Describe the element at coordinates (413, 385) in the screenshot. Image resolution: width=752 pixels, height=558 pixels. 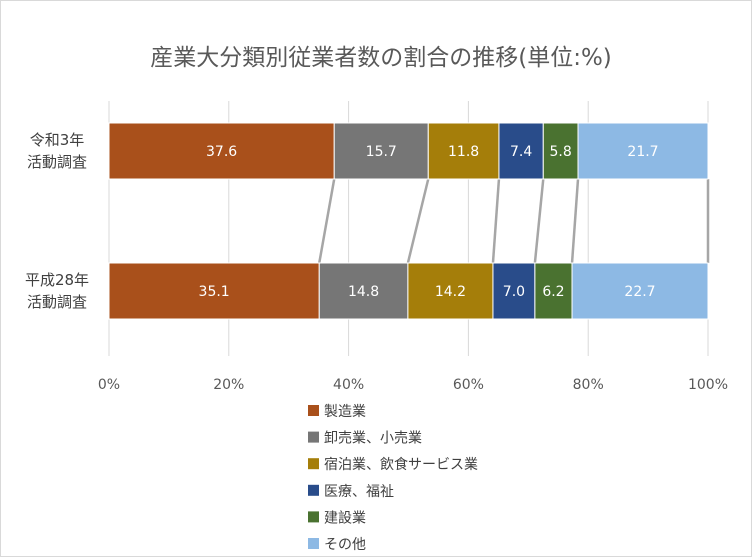
I see `value-axis: 0% 20% 40% 60% 80% 100%` at that location.